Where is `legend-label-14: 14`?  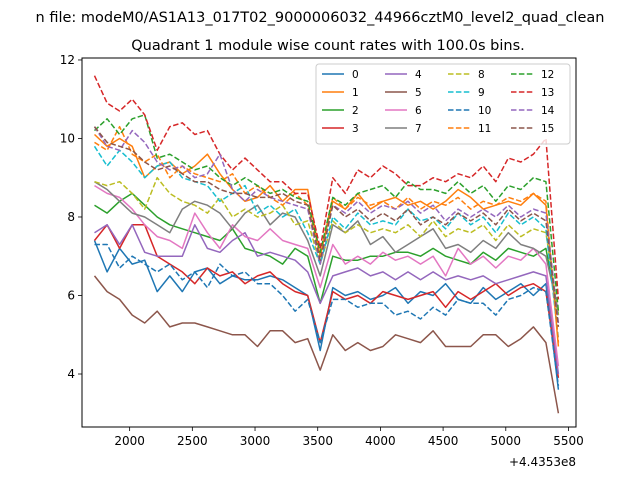
legend-label-14: 14 is located at coordinates (548, 111).